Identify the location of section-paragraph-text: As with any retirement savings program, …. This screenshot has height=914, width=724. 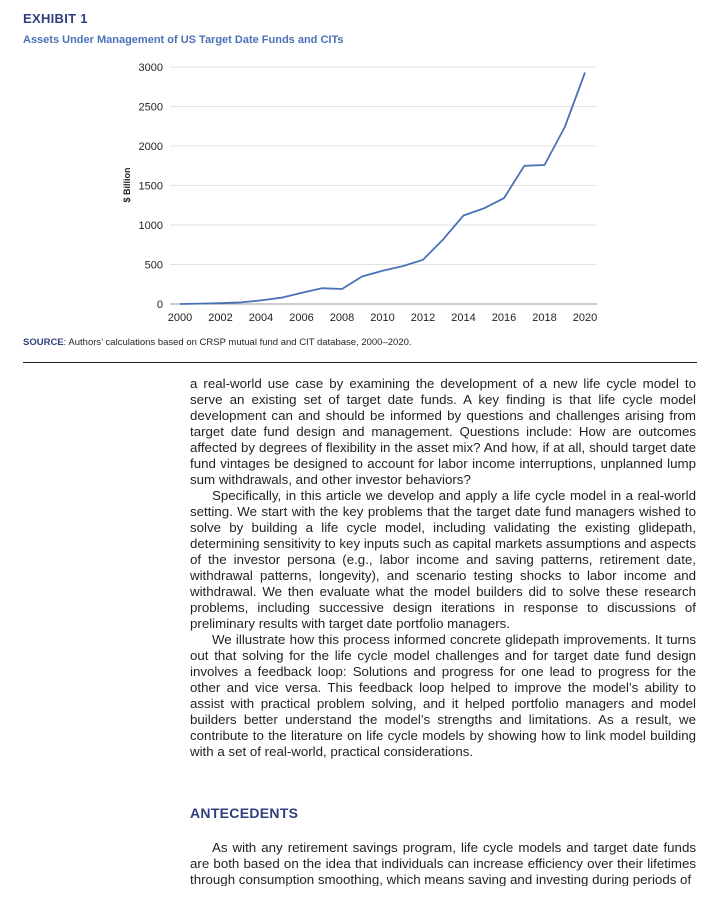
(443, 863).